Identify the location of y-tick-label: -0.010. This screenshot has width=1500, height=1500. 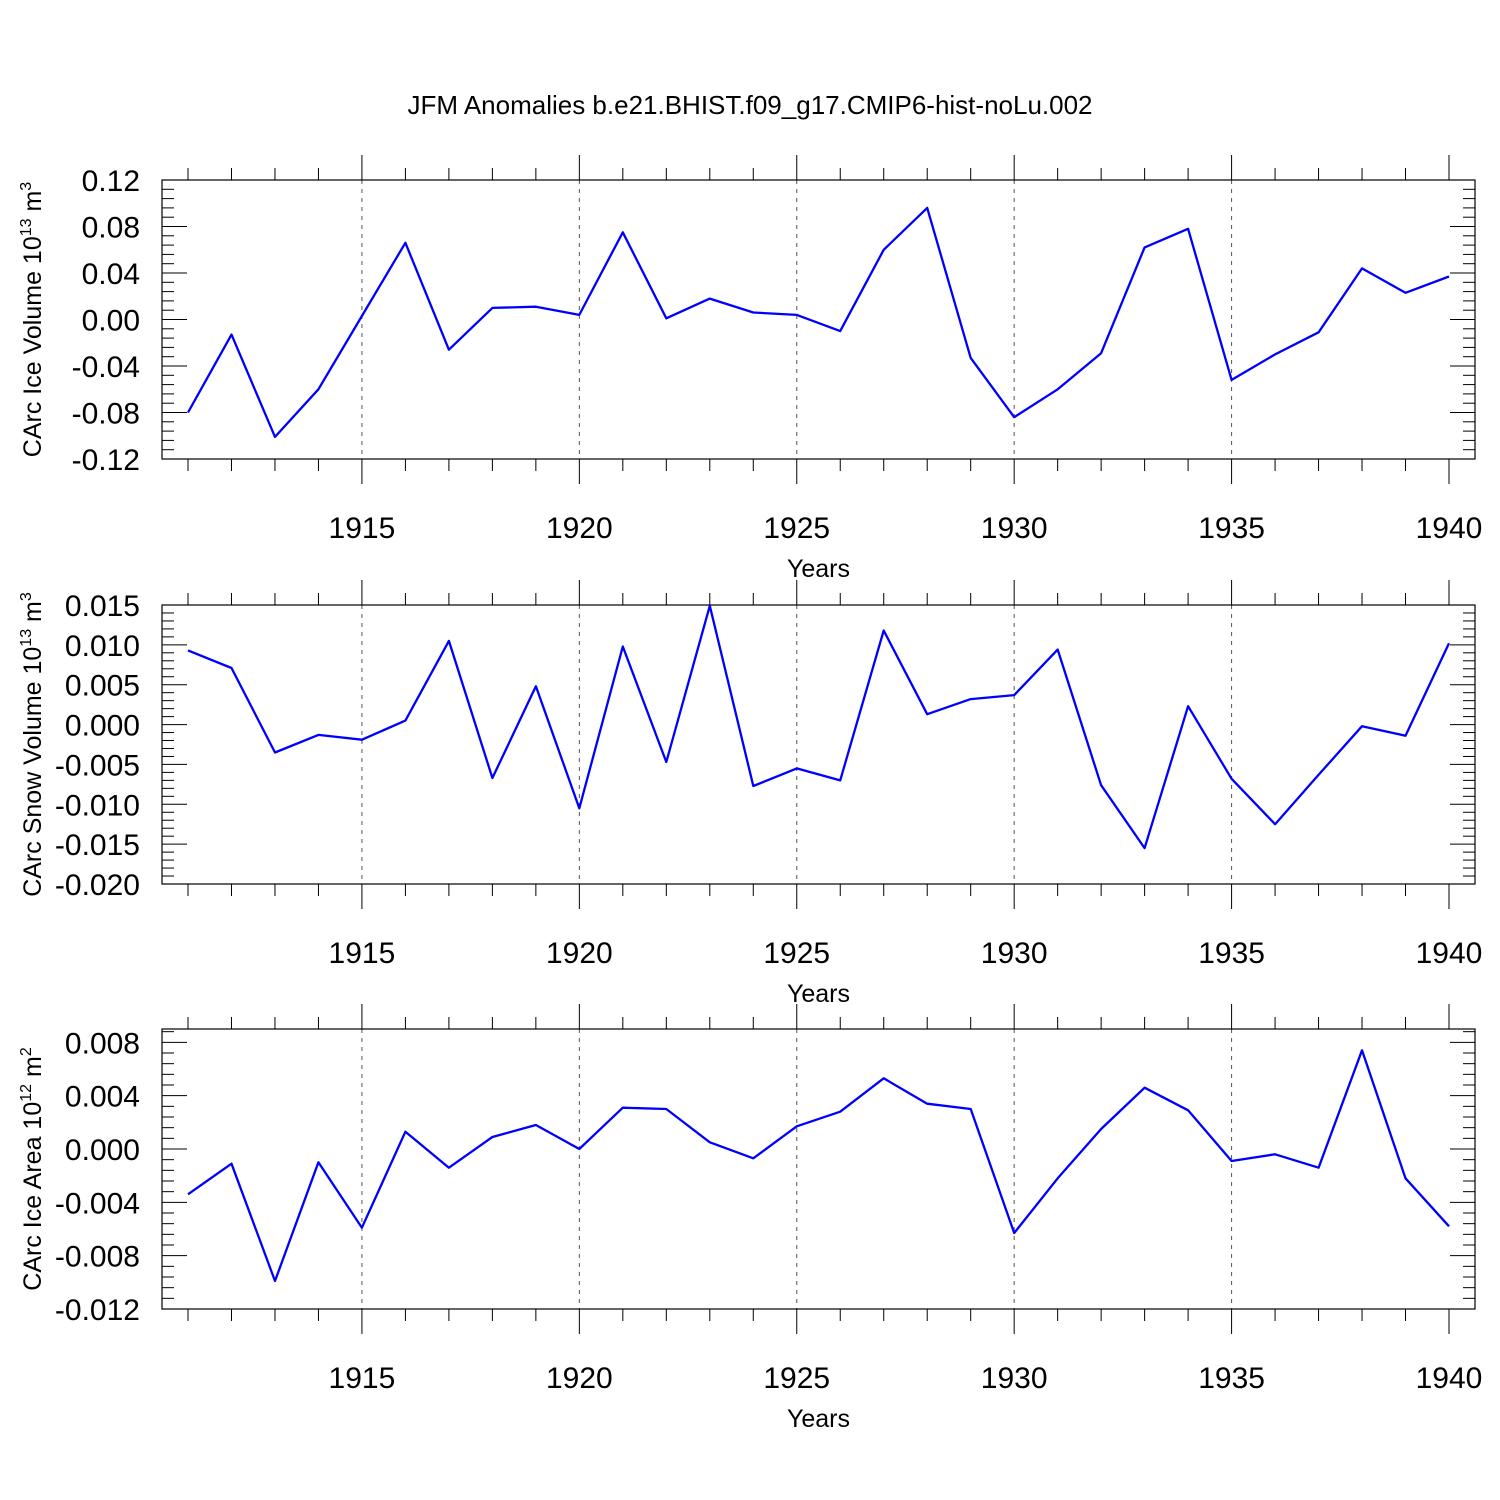
(97, 805).